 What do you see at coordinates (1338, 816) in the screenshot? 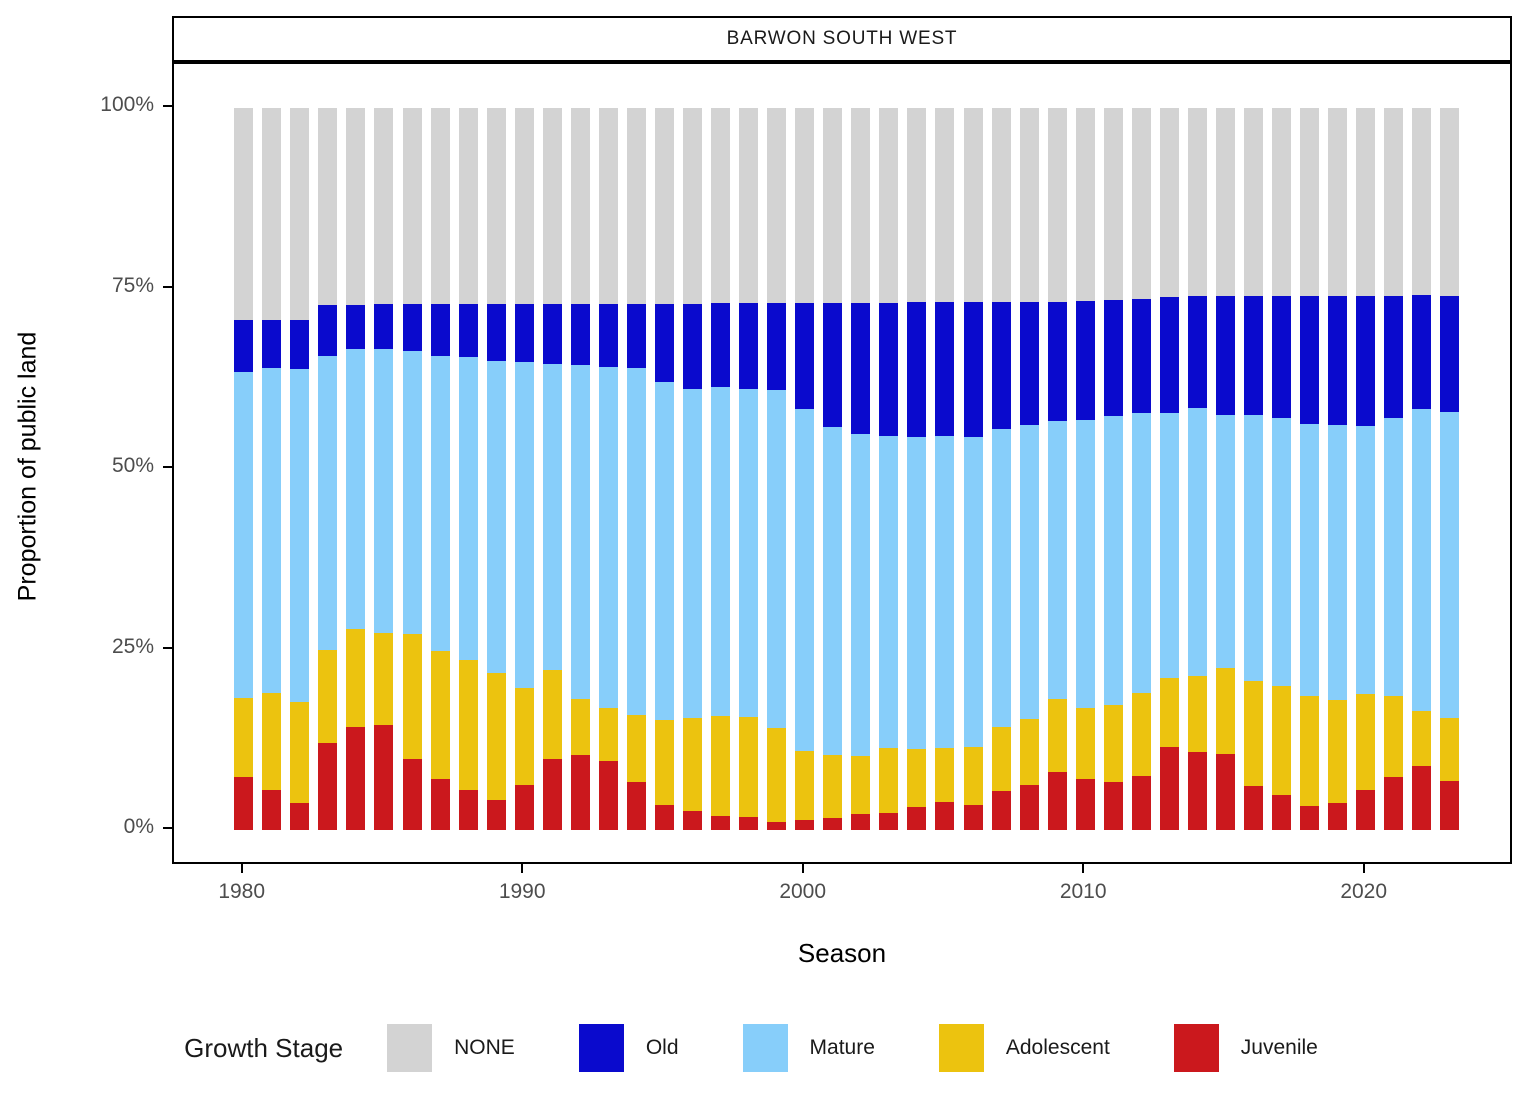
I see `bar-segment-2019-juvenile` at bounding box center [1338, 816].